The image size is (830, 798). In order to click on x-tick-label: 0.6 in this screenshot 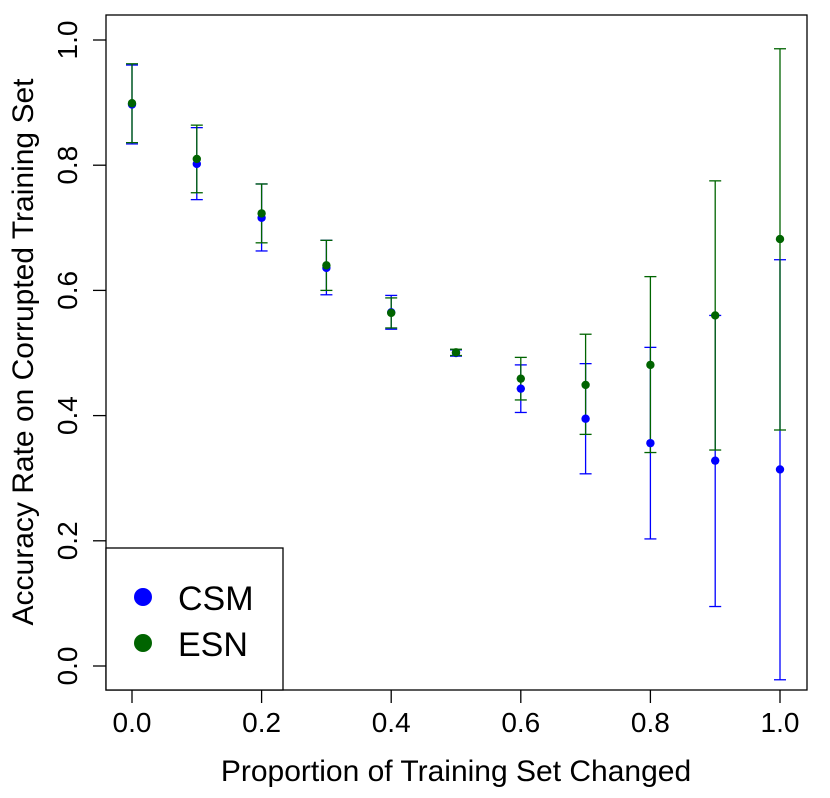, I will do `click(520, 722)`.